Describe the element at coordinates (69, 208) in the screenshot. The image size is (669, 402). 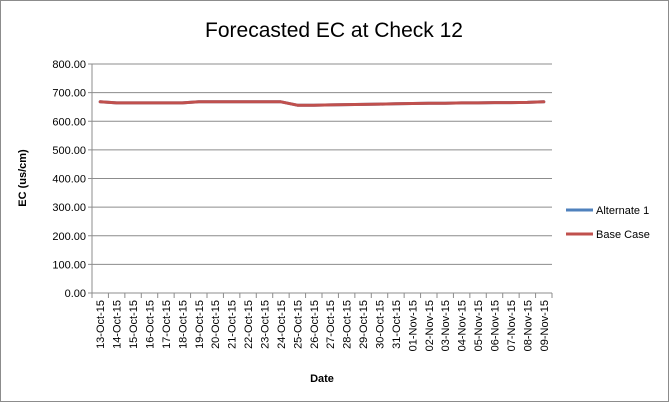
I see `y-tick-label: 300.00` at that location.